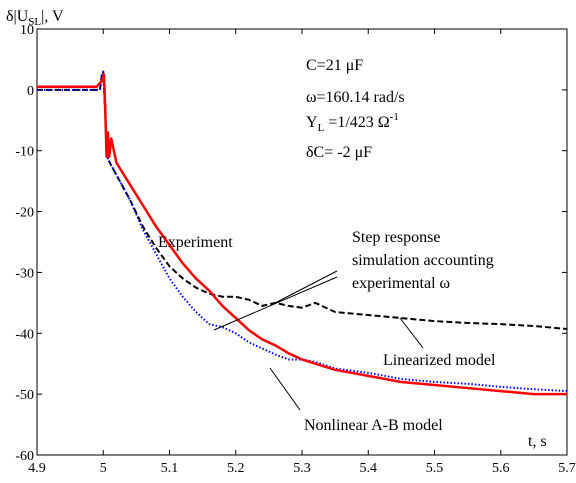  What do you see at coordinates (373, 425) in the screenshot?
I see `annotation-nonlinear: Nonlinear A-B model` at bounding box center [373, 425].